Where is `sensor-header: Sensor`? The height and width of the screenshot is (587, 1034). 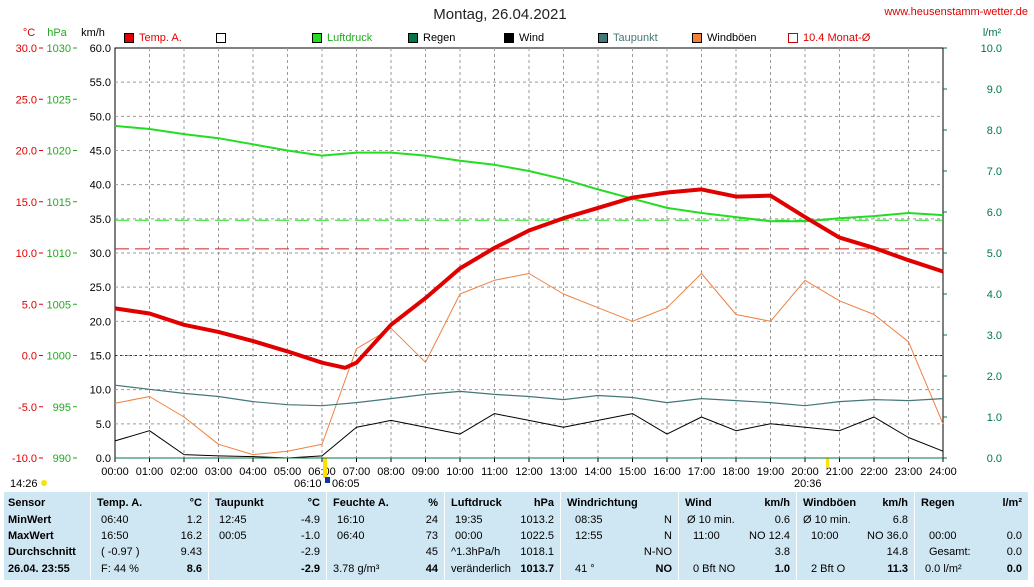
sensor-header: Sensor is located at coordinates (27, 503).